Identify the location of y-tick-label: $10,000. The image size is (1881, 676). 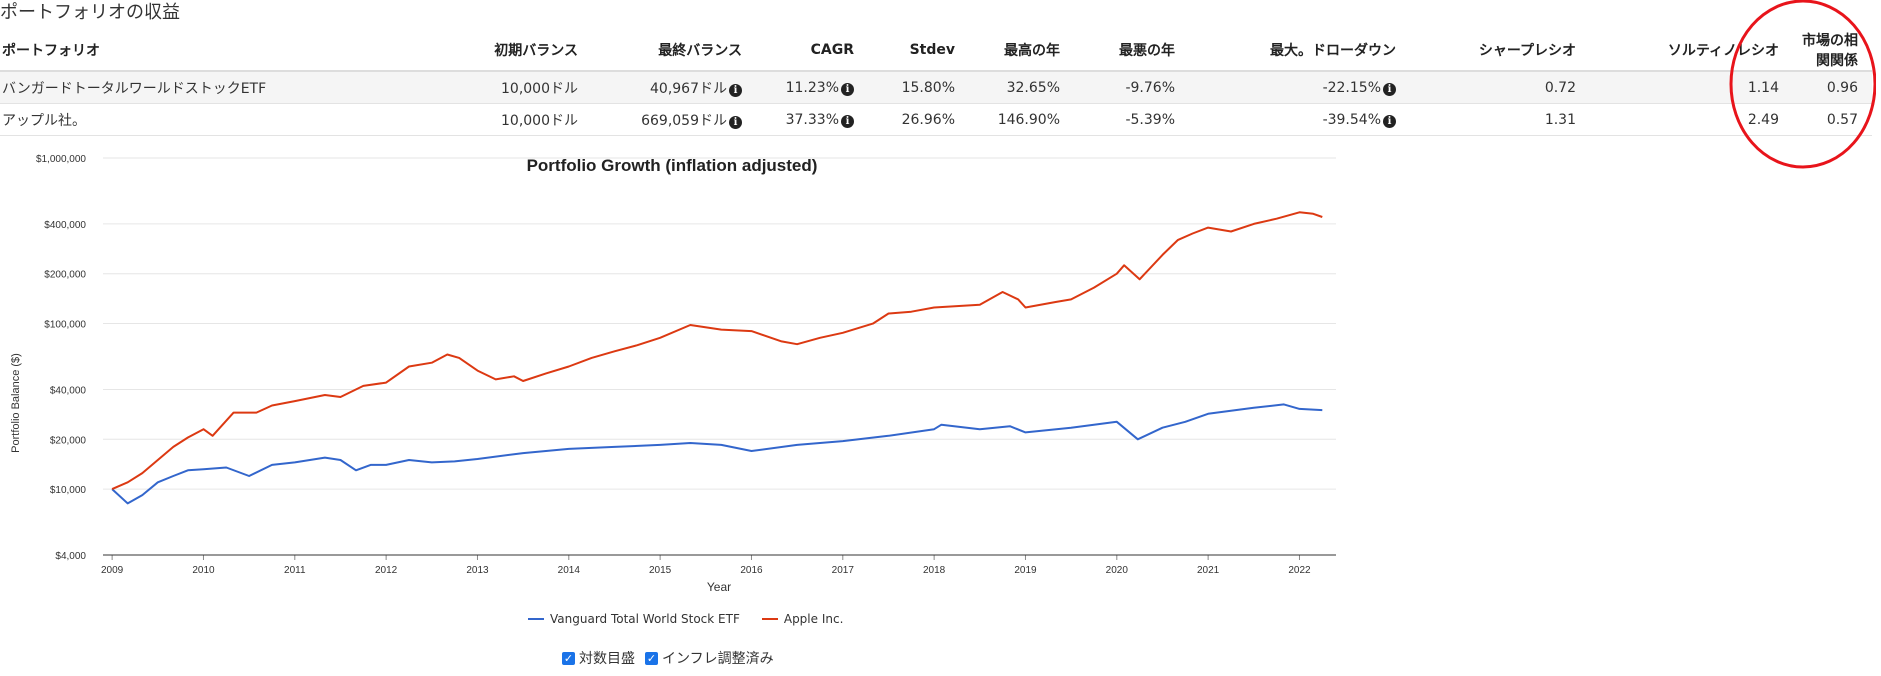
(68, 490).